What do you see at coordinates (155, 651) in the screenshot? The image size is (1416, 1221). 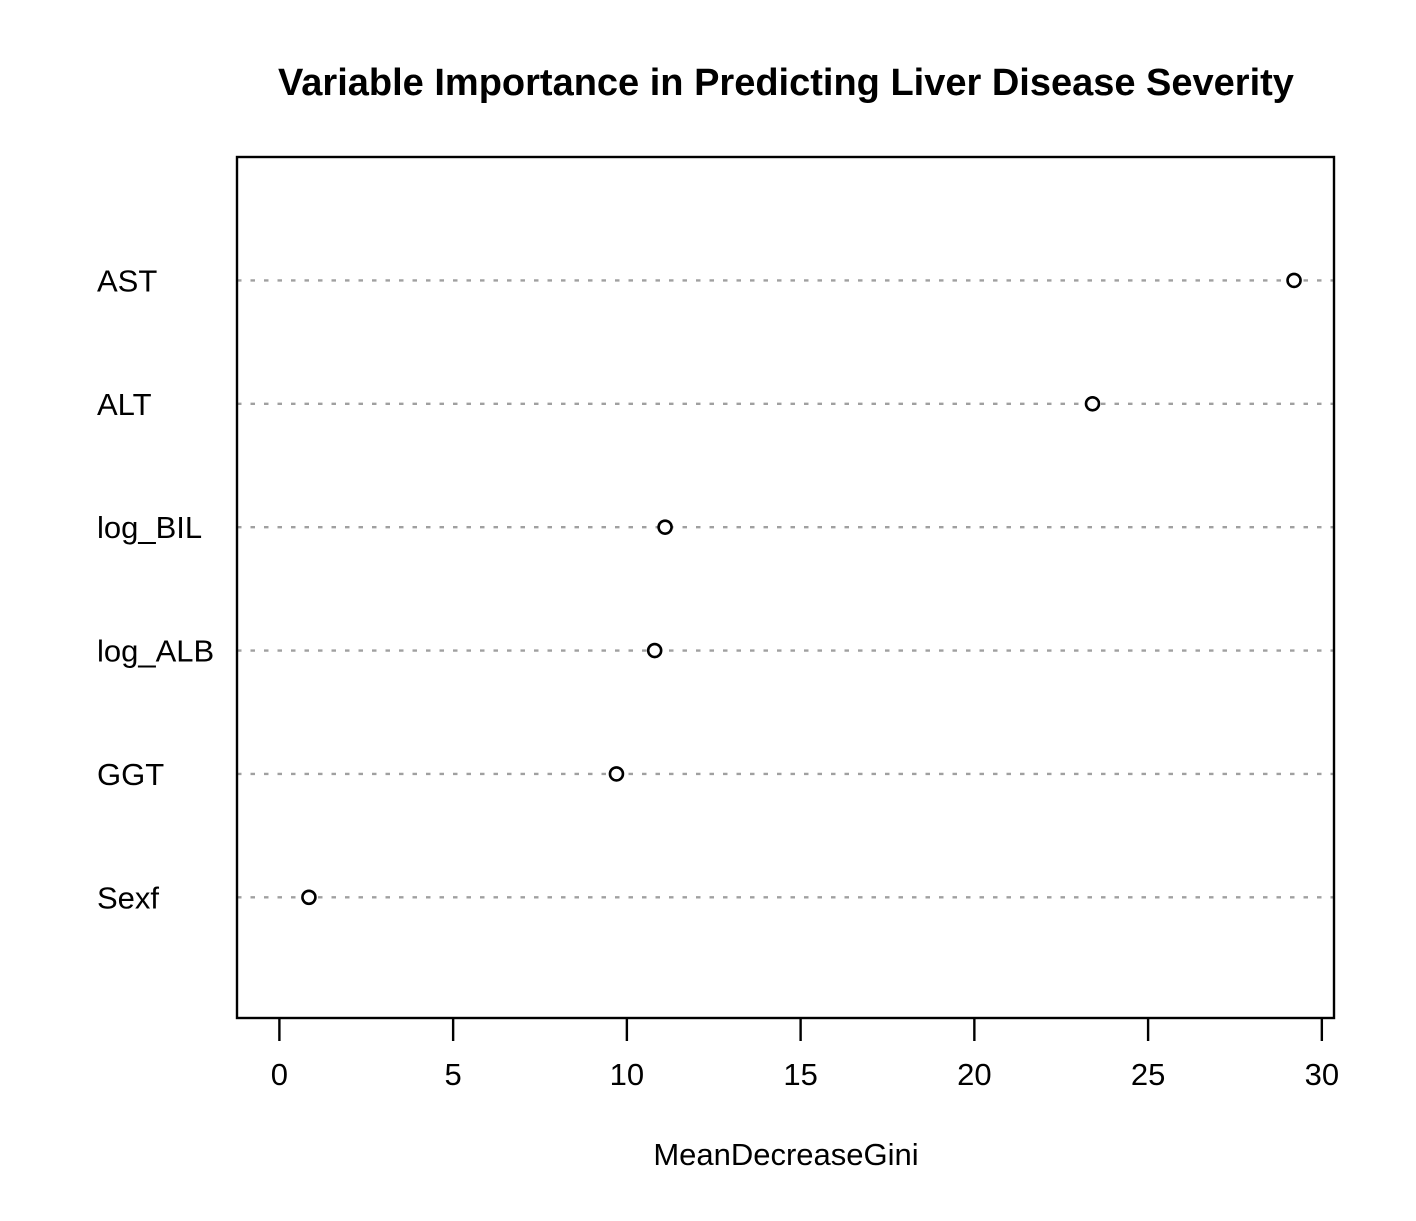 I see `y-axis-label: log_ALB` at bounding box center [155, 651].